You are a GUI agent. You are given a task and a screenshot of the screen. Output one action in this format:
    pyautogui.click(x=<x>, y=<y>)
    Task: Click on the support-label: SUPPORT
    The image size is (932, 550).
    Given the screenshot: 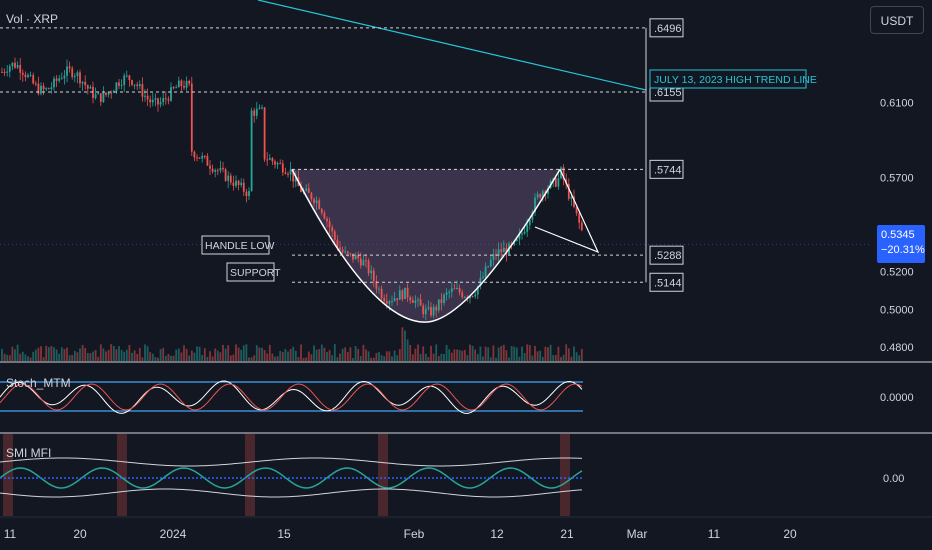 What is the action you would take?
    pyautogui.click(x=255, y=273)
    